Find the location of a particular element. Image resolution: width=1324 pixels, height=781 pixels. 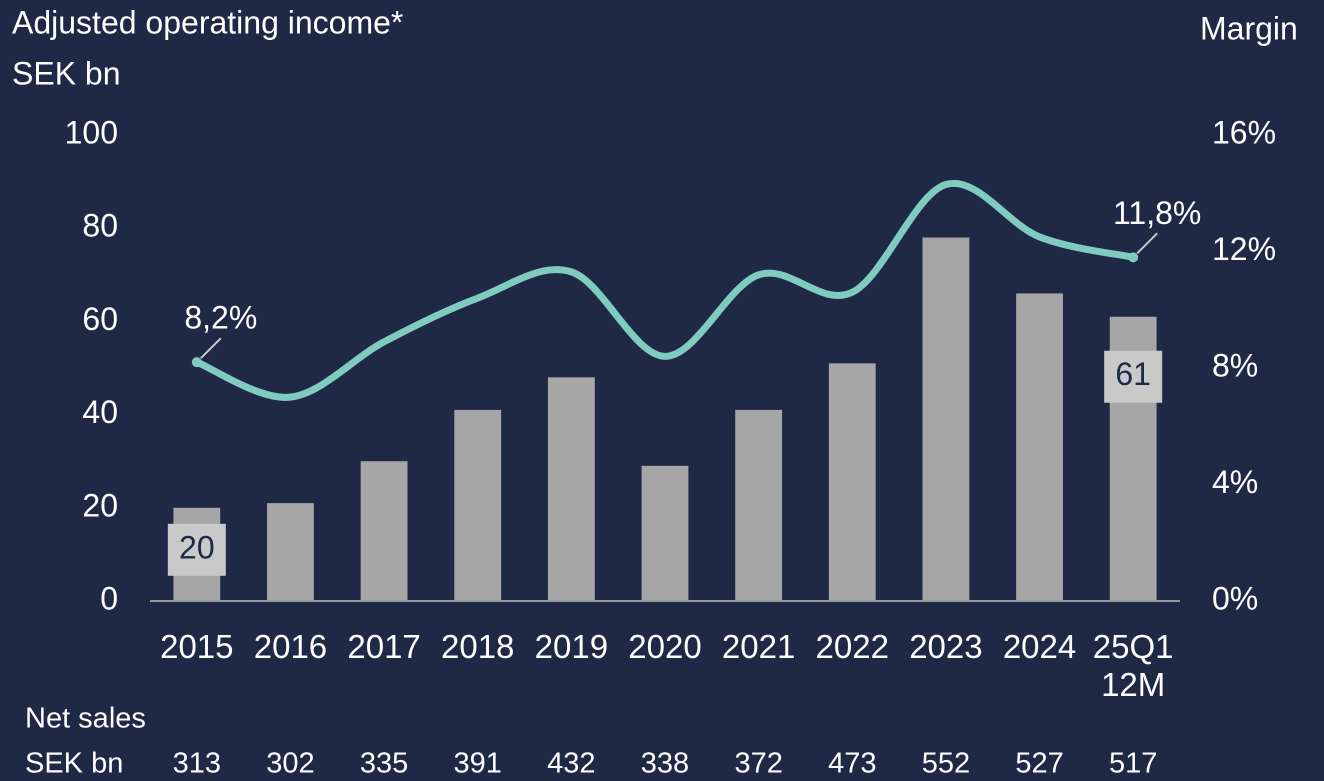

net-sales-value: 335 is located at coordinates (384, 764).